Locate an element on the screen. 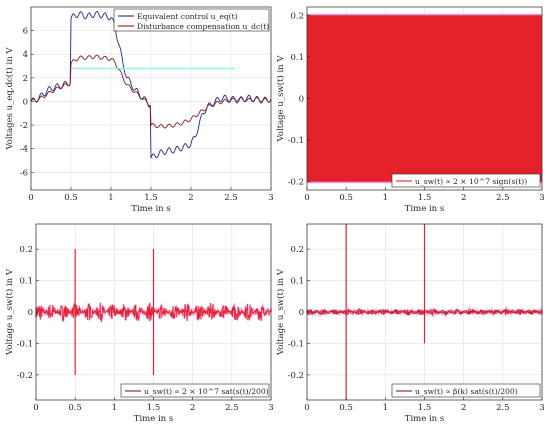  legend: u_sw(t) ∝ 2 × 10^7 sign(s(t)) is located at coordinates (466, 180).